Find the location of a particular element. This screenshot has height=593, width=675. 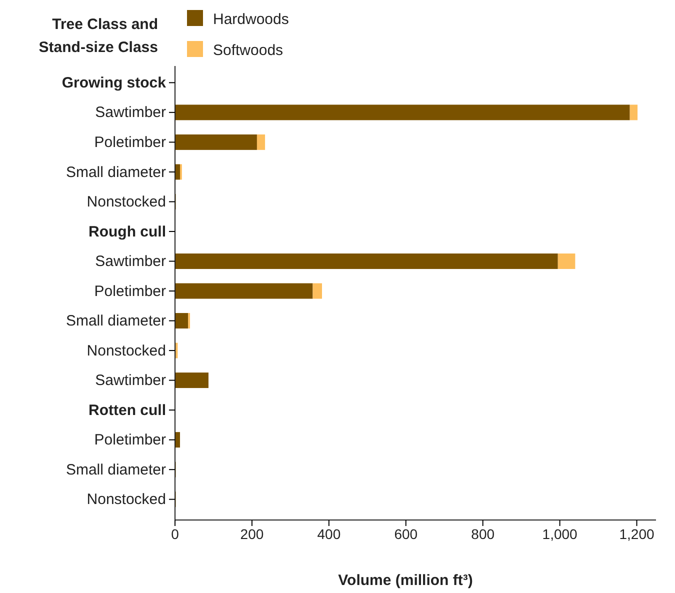

x-tick-label: 800 is located at coordinates (483, 534).